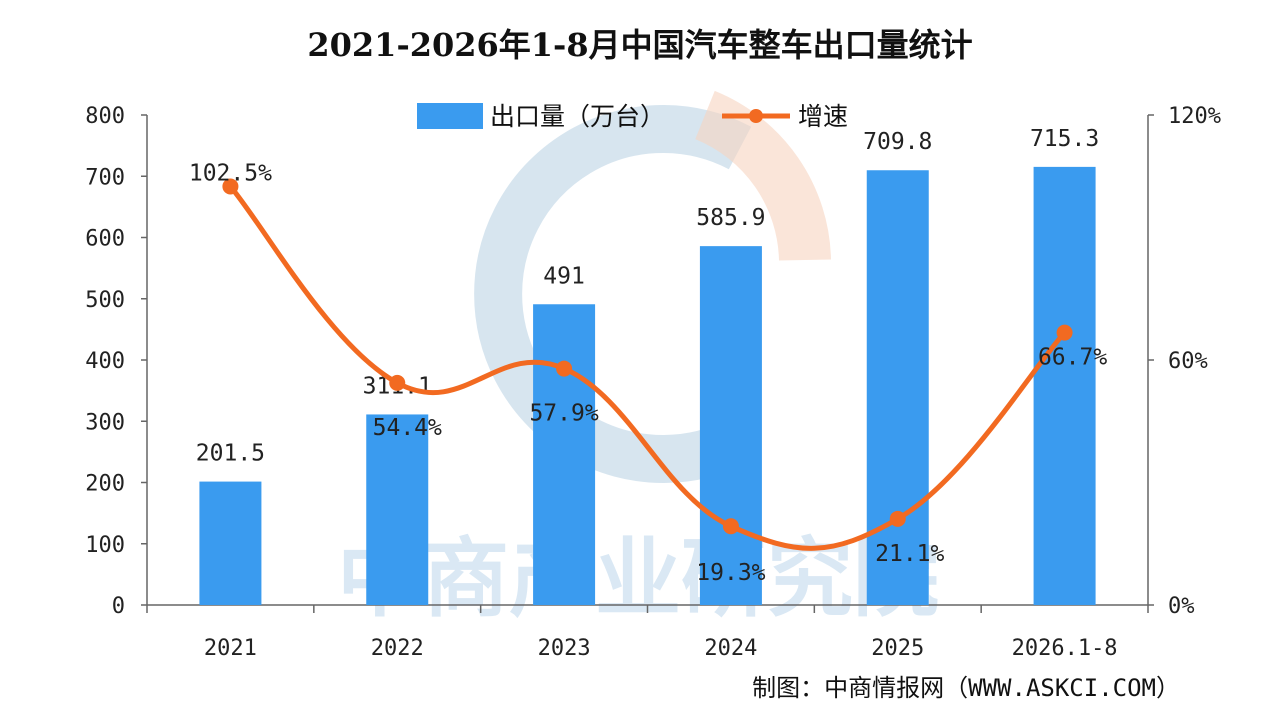 The image size is (1280, 719). Describe the element at coordinates (397, 648) in the screenshot. I see `x-tick-label: 2022` at that location.